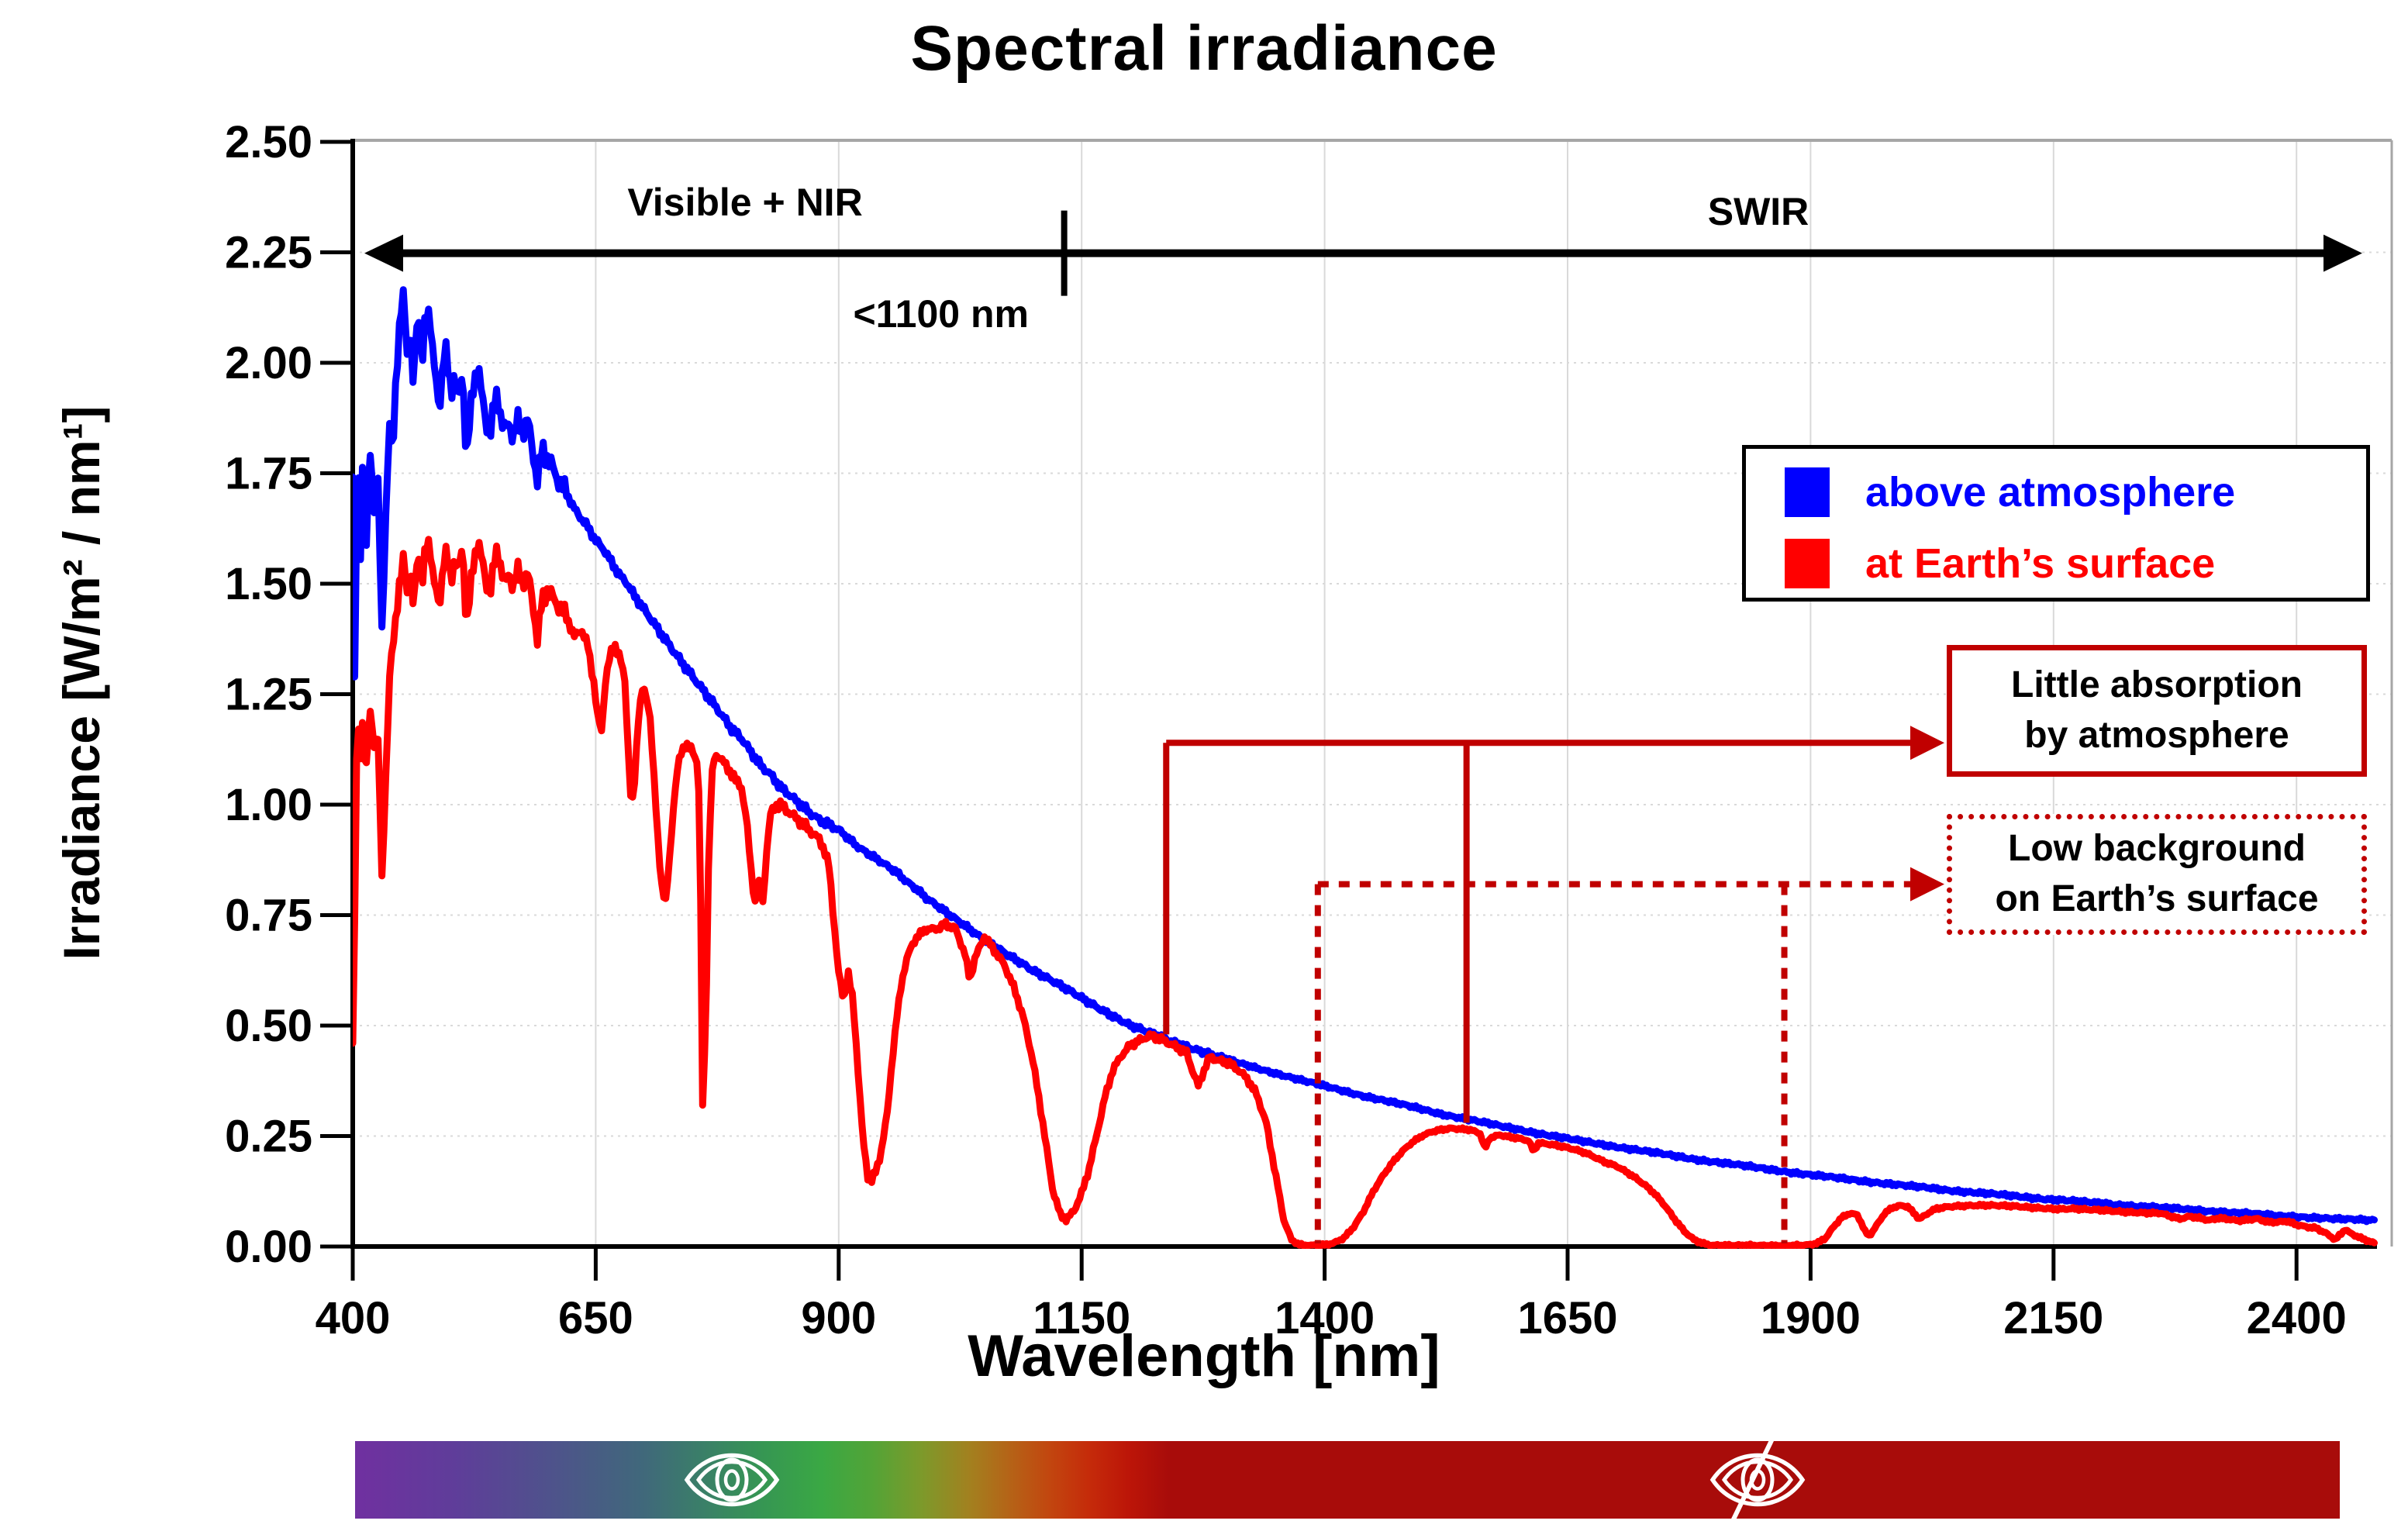  I want to click on y-axis-title: Irradiance [W/m² / nm¹], so click(81, 682).